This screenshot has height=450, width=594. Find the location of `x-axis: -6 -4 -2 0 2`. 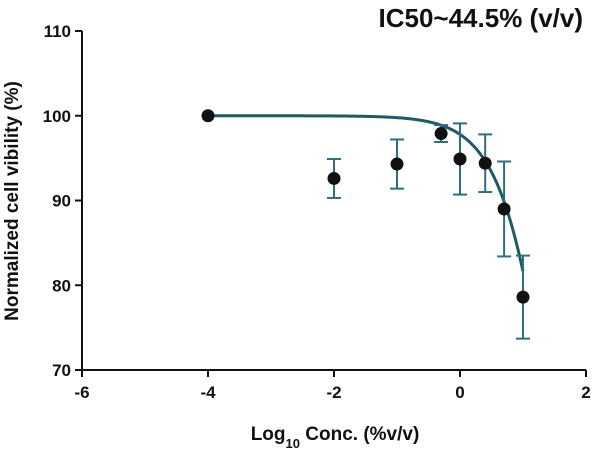

x-axis: -6 -4 -2 0 2 is located at coordinates (332, 385).